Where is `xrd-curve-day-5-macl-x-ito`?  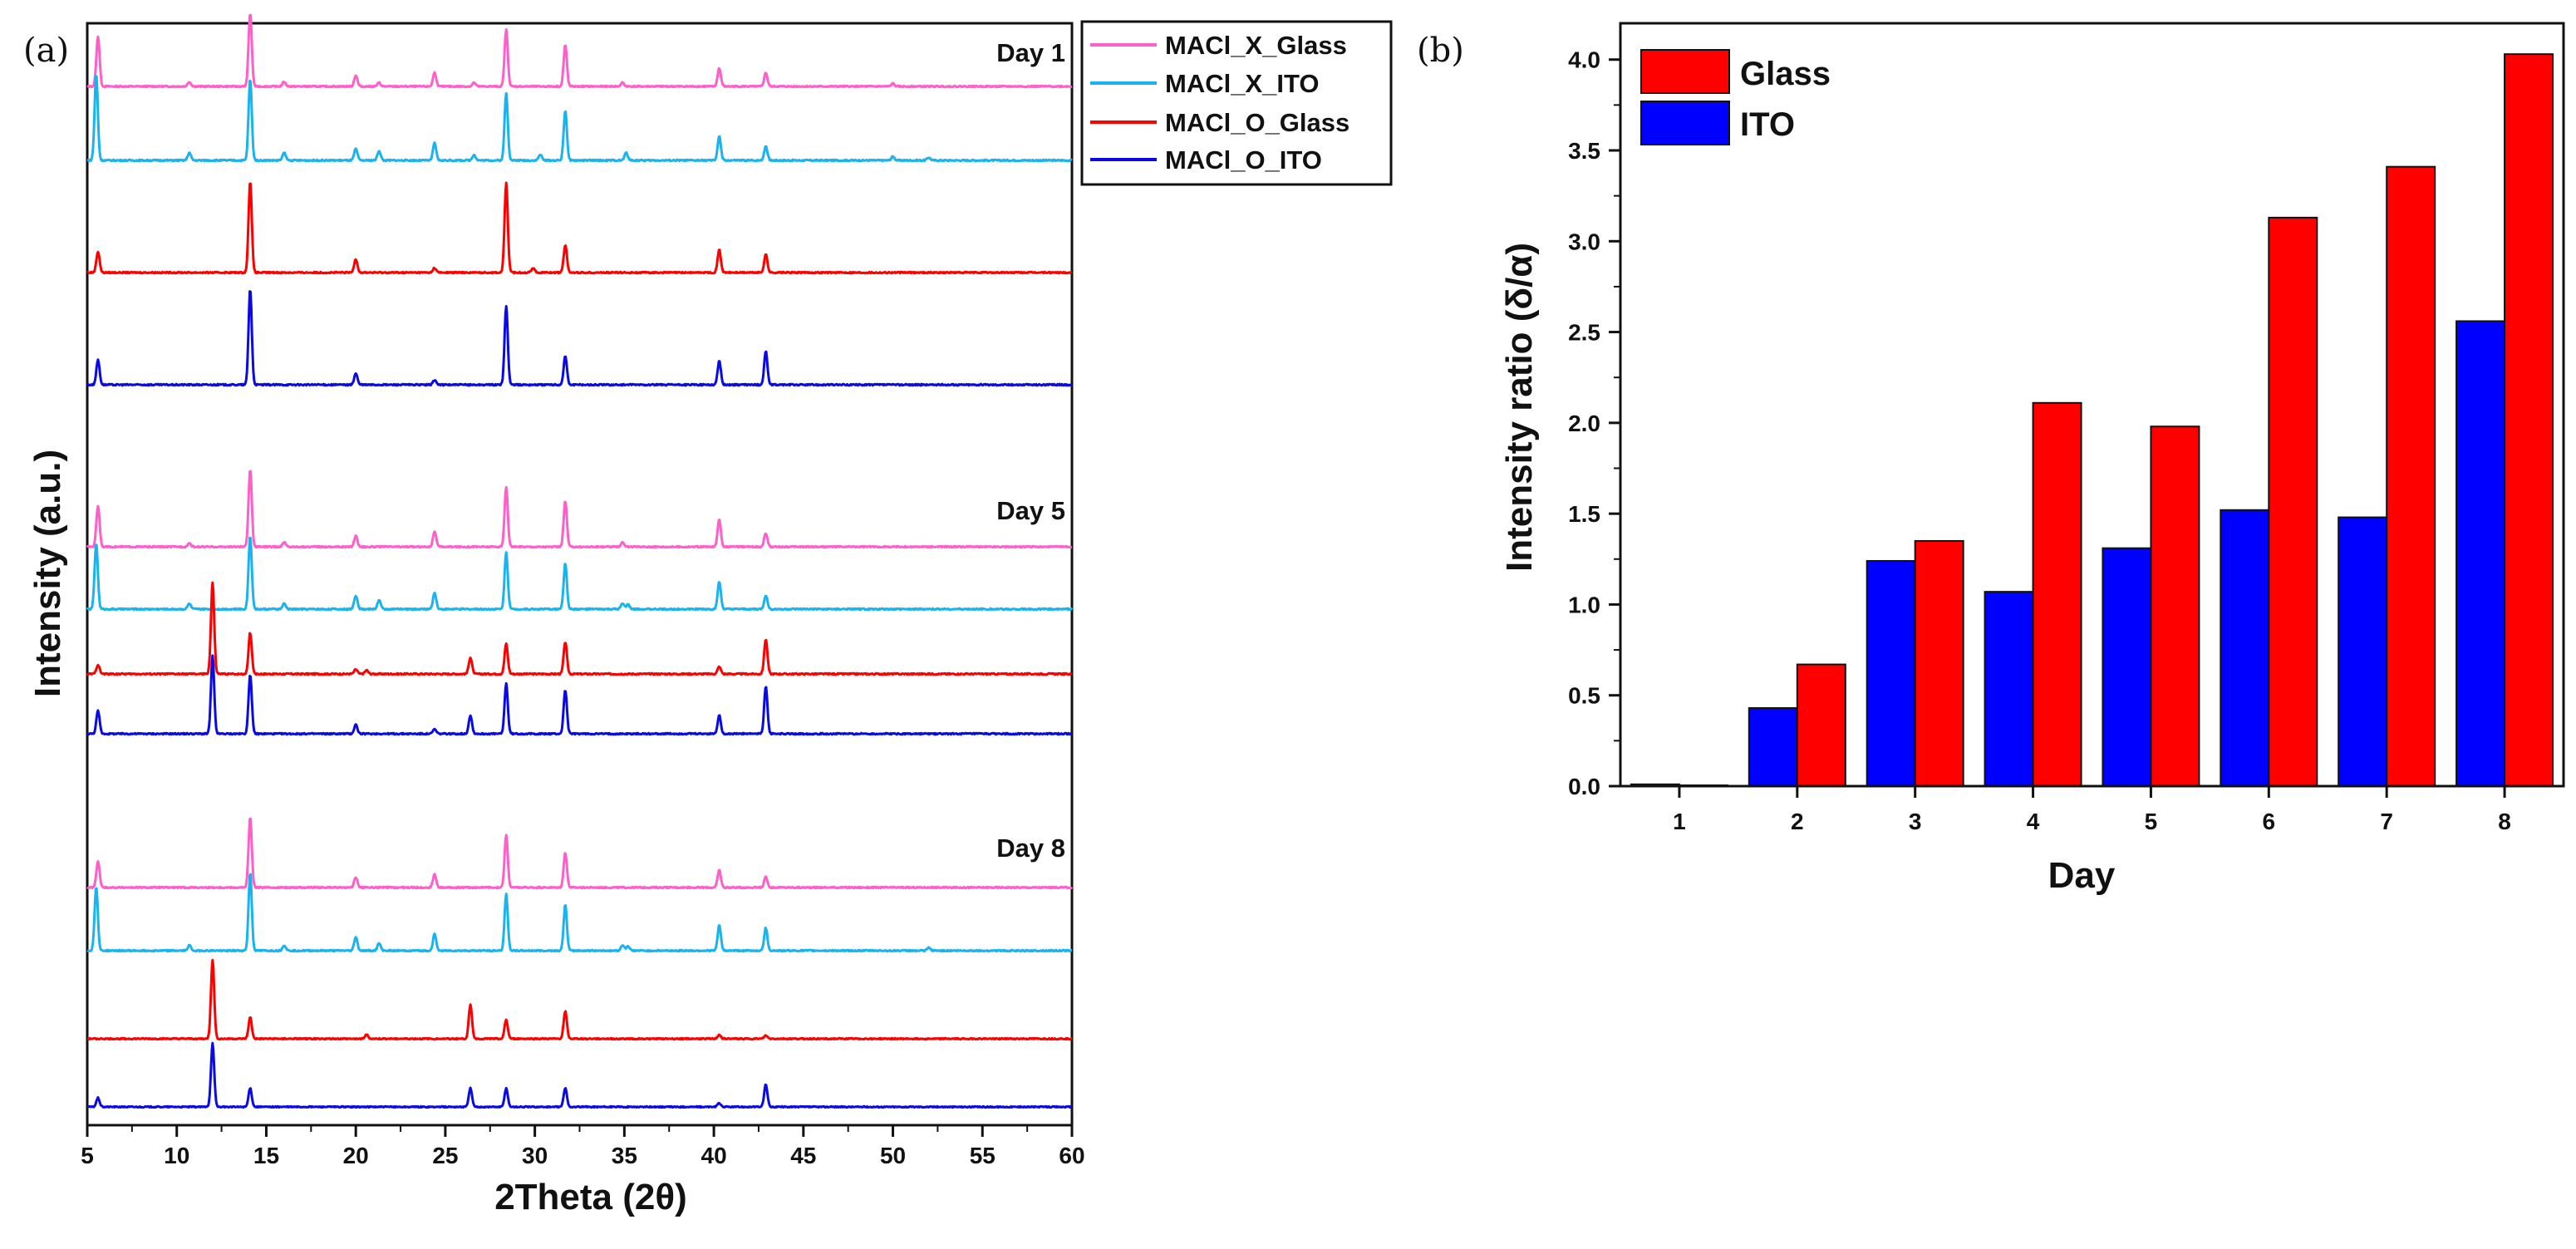
xrd-curve-day-5-macl-x-ito is located at coordinates (580, 574).